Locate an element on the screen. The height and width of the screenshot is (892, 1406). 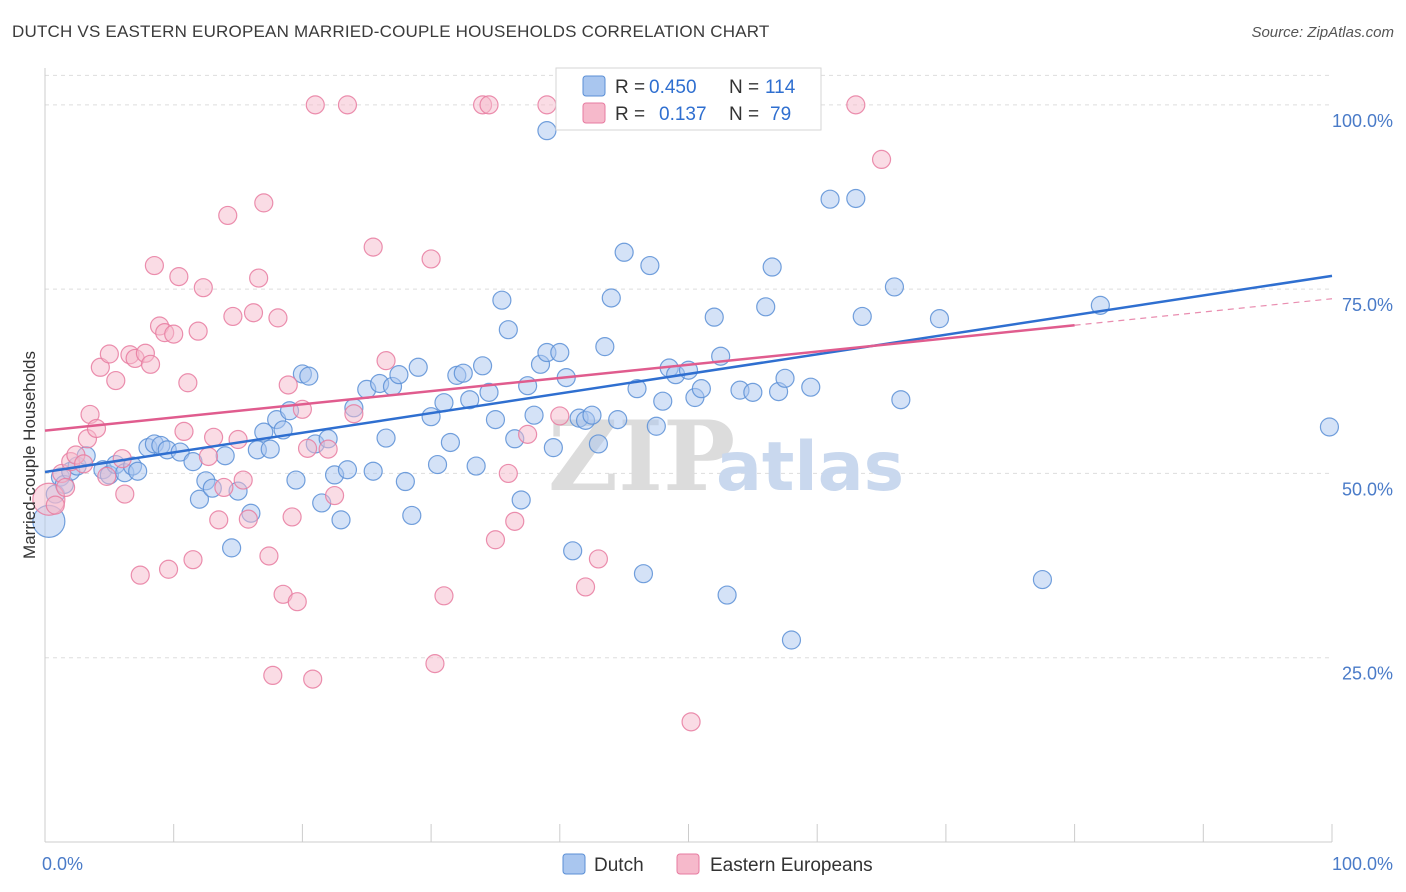
eastern-trend-line-extension is located at coordinates (1203, 312).